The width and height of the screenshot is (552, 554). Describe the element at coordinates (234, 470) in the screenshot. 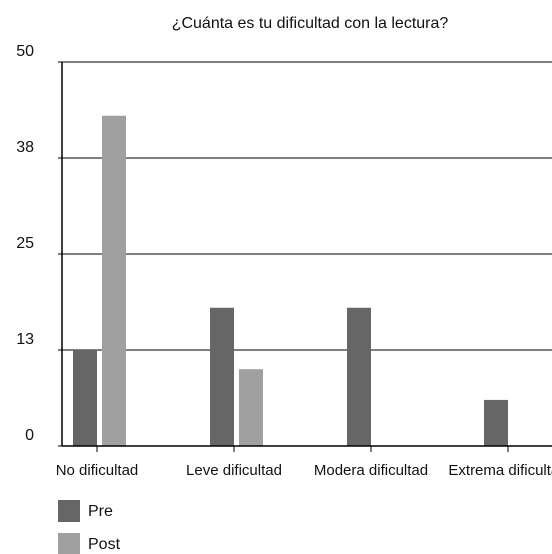

I see `x-tick-label: Leve dificultad` at that location.